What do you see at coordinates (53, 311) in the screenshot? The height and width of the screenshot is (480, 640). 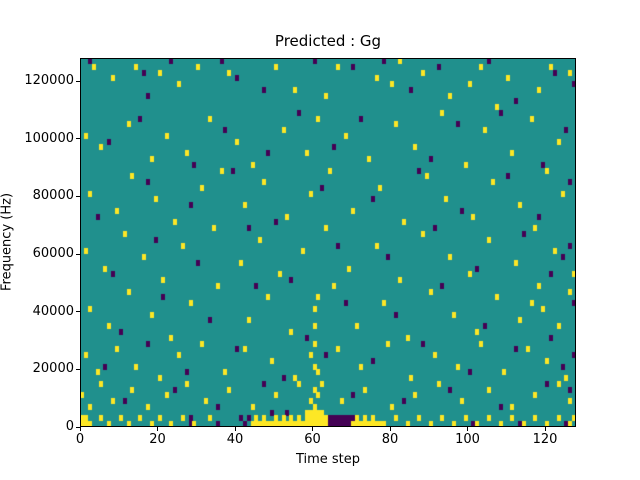 I see `y-tick-label: 40000` at bounding box center [53, 311].